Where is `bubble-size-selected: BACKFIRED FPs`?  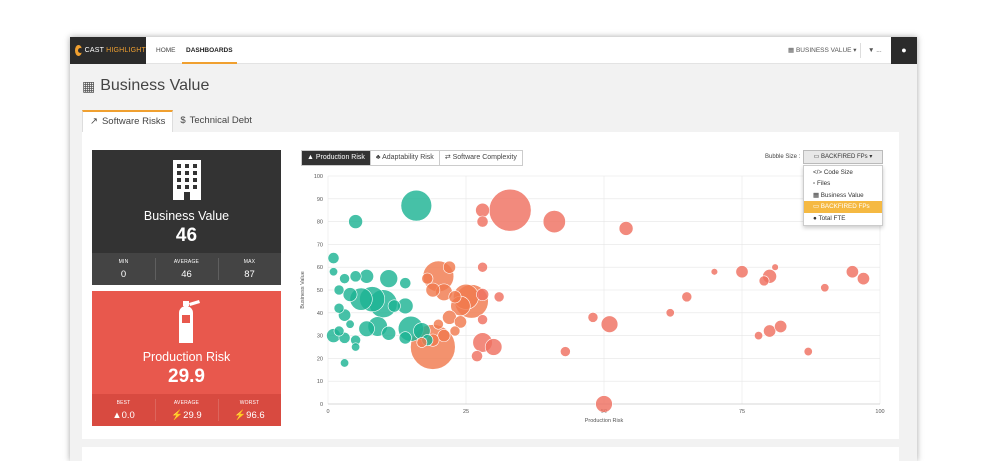 bubble-size-selected: BACKFIRED FPs is located at coordinates (844, 157).